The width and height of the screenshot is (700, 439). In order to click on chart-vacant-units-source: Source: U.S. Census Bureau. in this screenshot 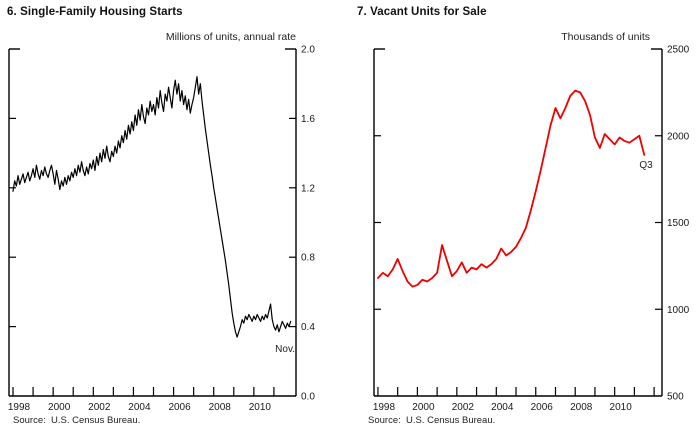, I will do `click(432, 420)`.